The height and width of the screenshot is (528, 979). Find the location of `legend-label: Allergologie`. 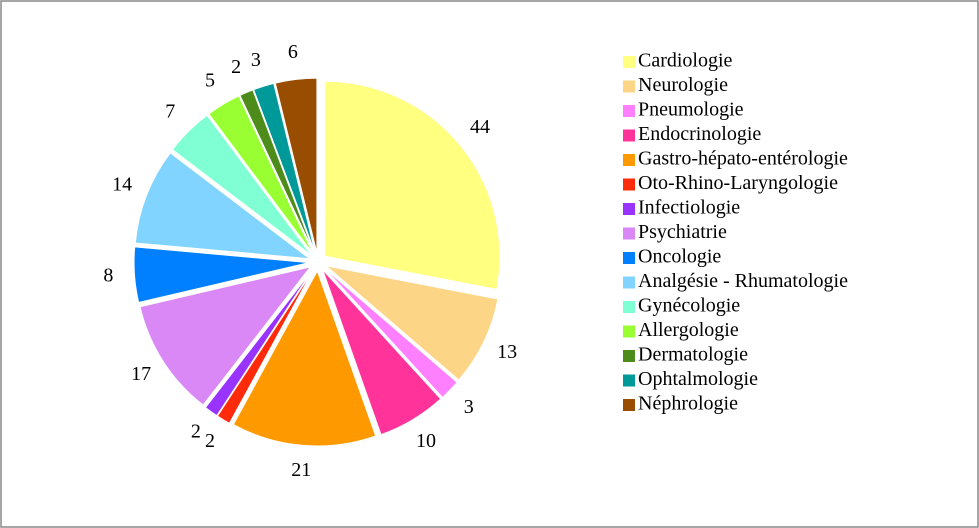

legend-label: Allergologie is located at coordinates (688, 330).